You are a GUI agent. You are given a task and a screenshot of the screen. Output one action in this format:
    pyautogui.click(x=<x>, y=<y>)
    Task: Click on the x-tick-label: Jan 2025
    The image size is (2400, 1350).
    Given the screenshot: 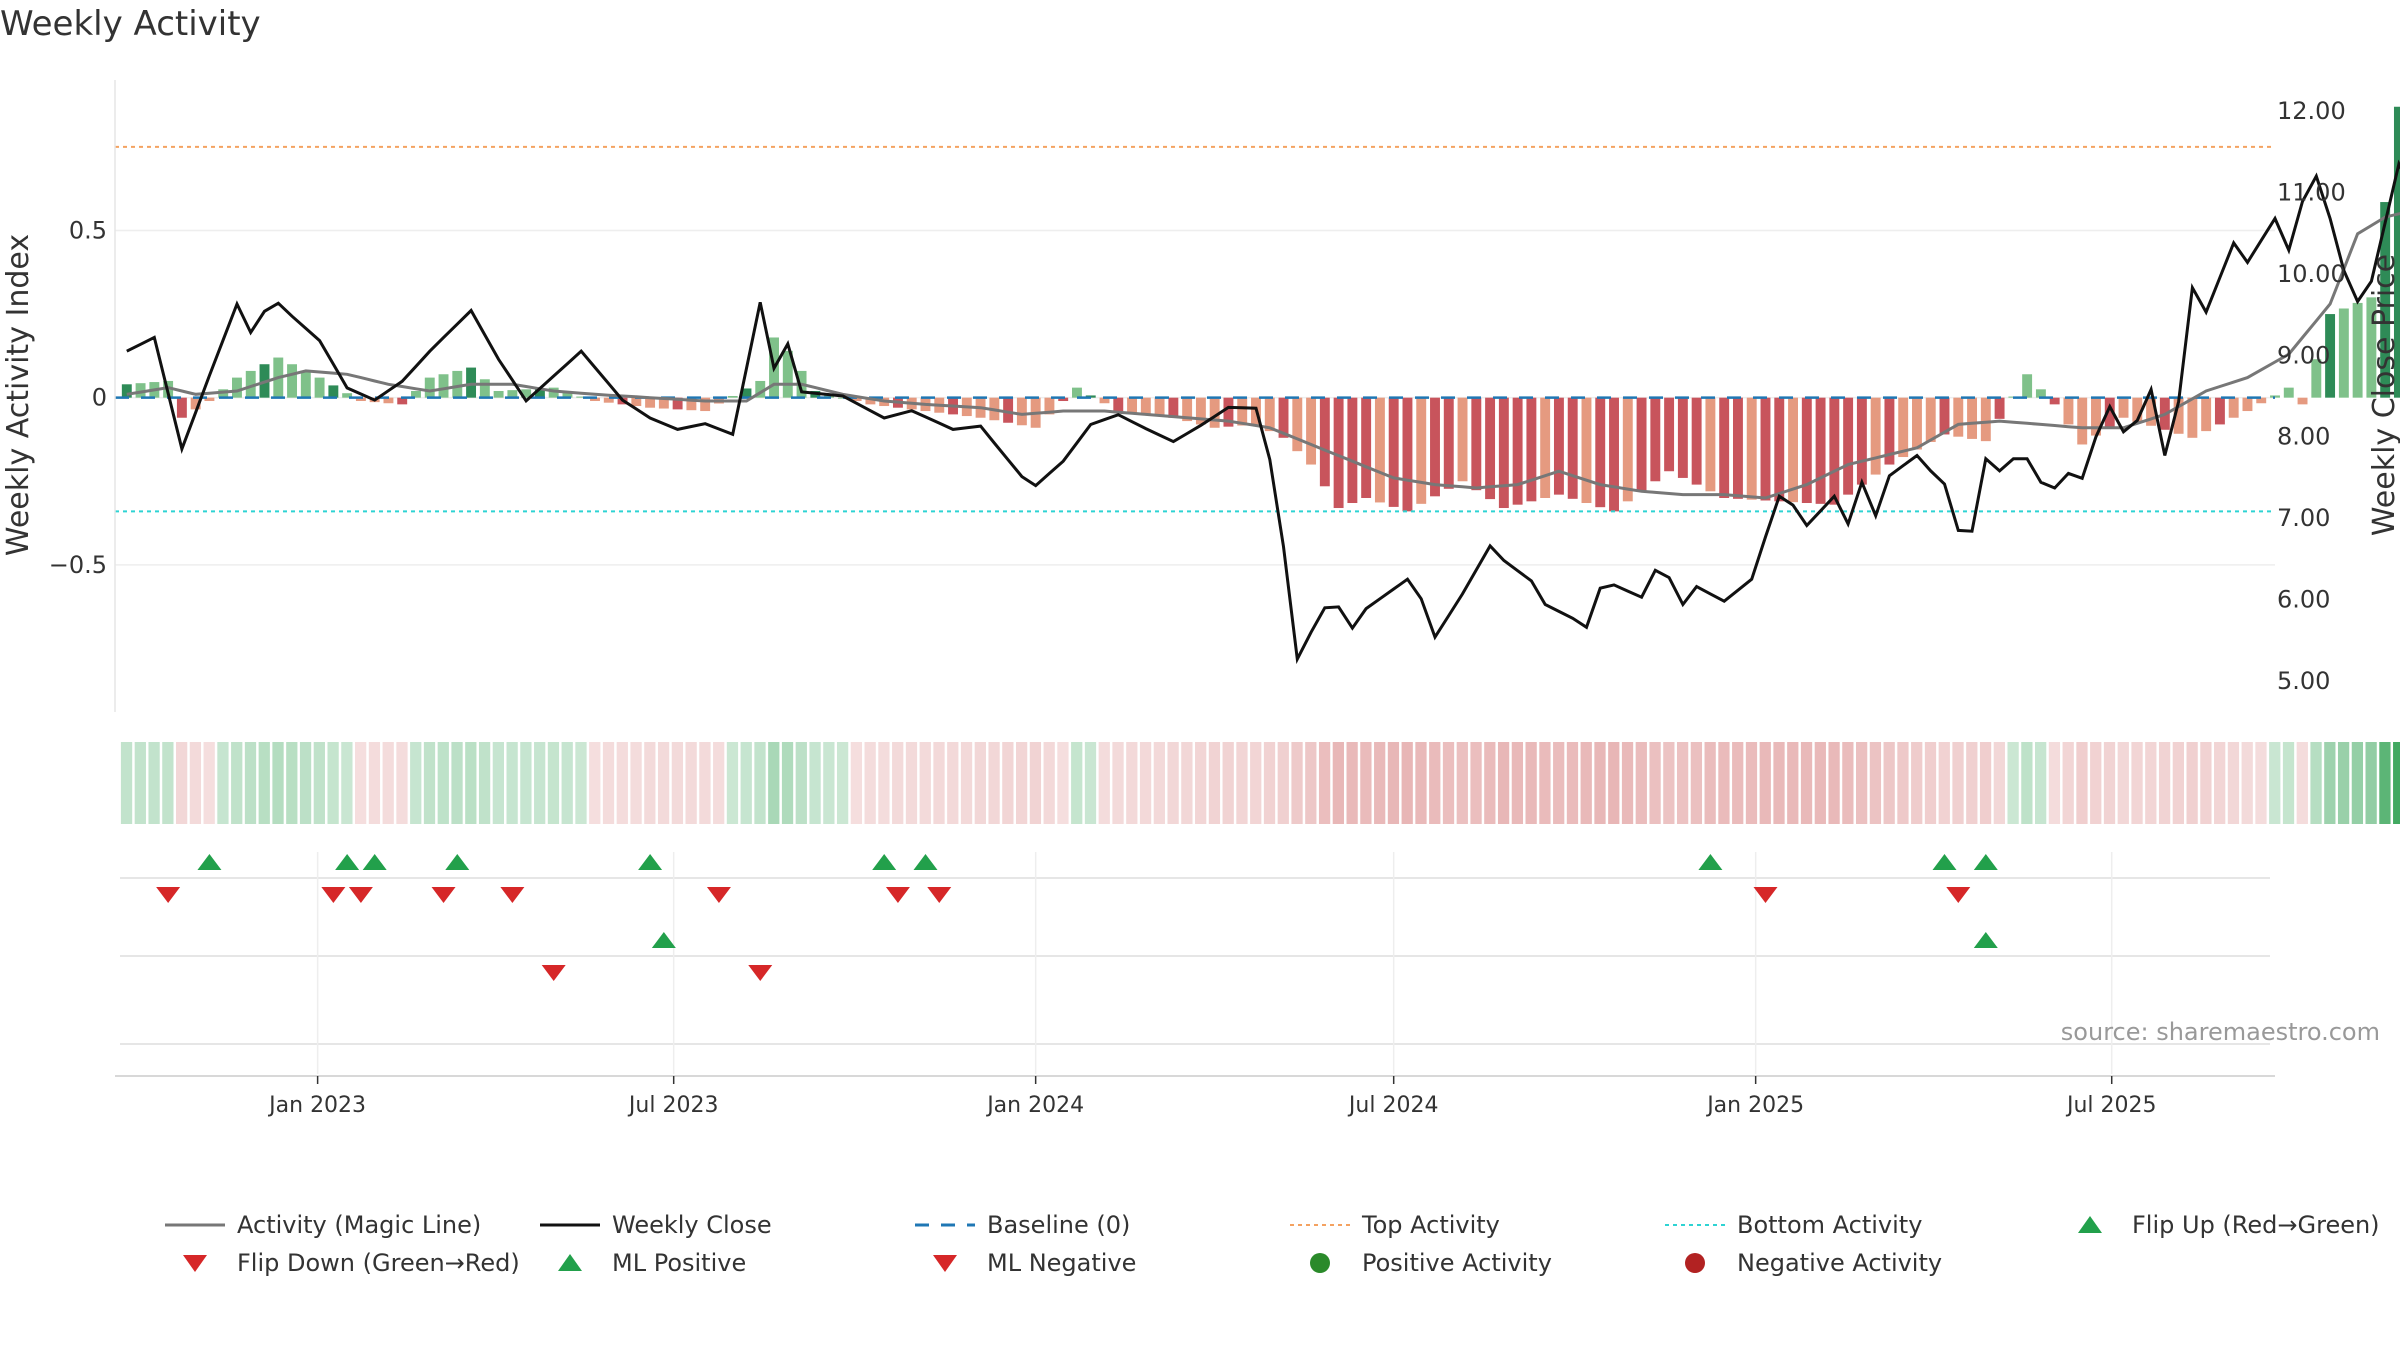 What is the action you would take?
    pyautogui.click(x=1754, y=1105)
    